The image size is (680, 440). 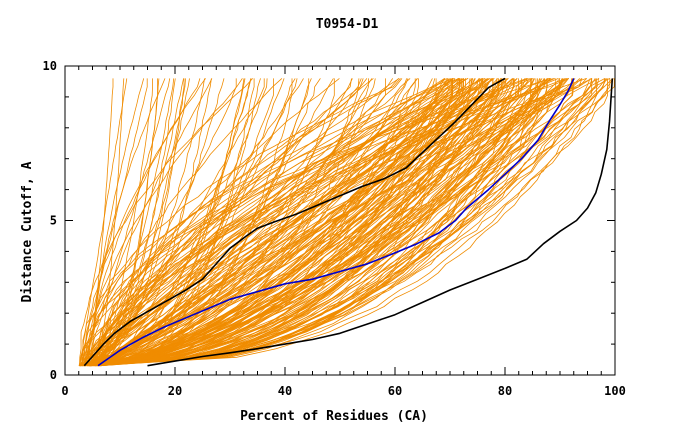 What do you see at coordinates (53, 221) in the screenshot?
I see `y-tick-label: 5` at bounding box center [53, 221].